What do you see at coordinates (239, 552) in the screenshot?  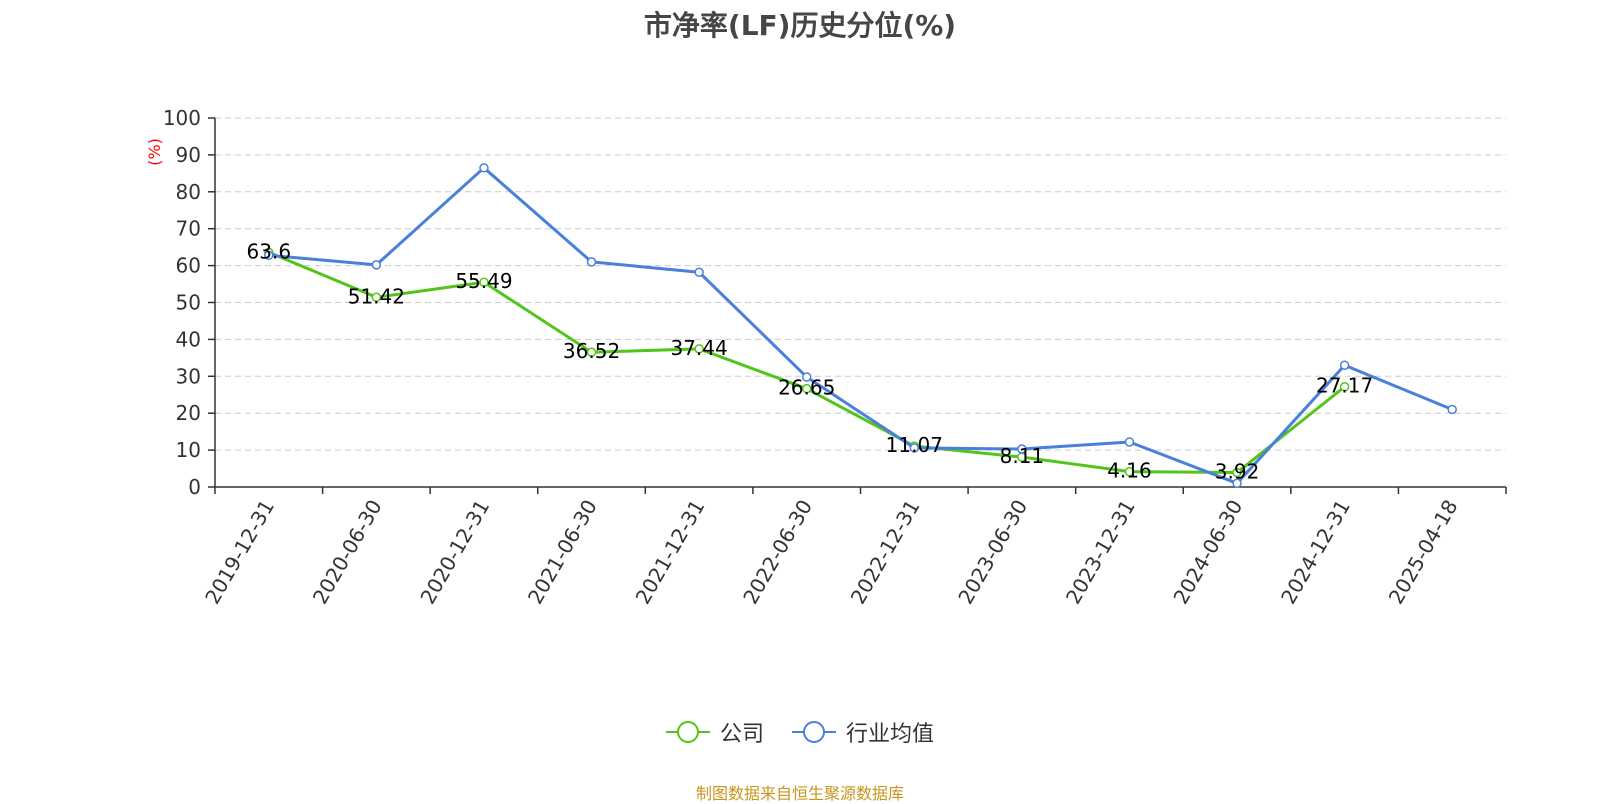 I see `x-tick-label: 2019-12-31` at bounding box center [239, 552].